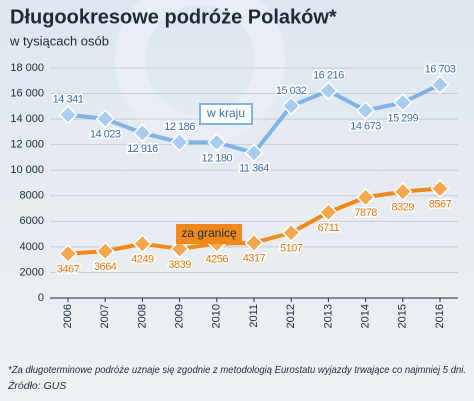  I want to click on legend-label: w kraju, so click(225, 113).